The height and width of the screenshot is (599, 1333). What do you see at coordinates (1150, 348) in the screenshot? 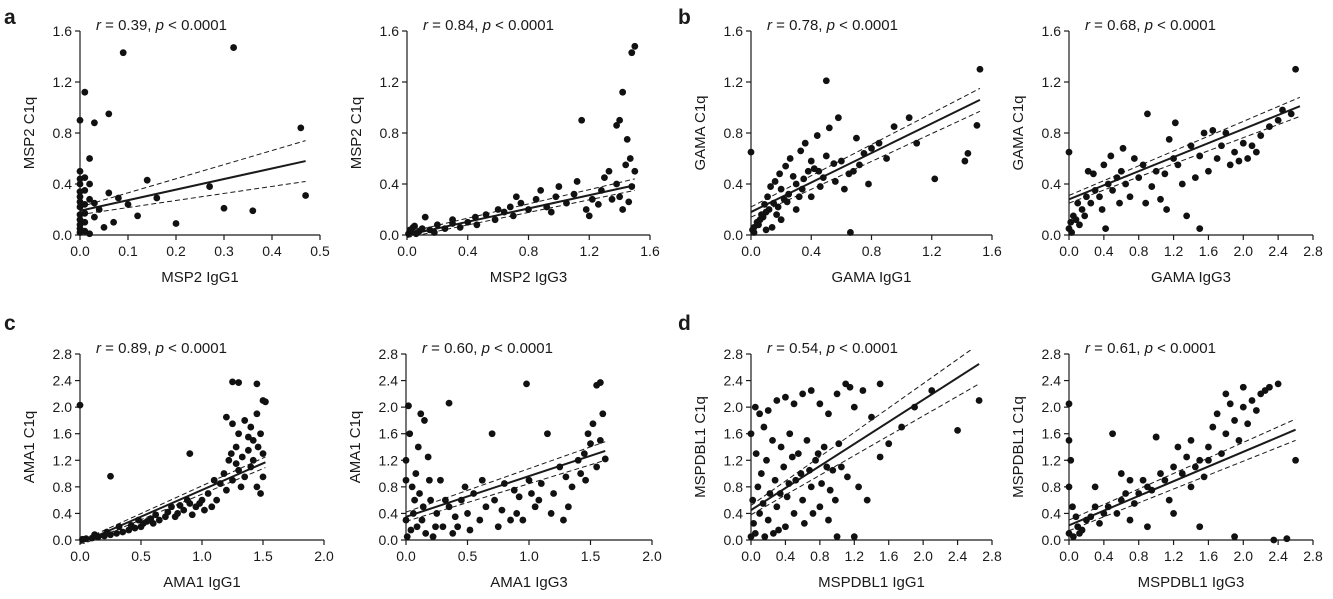
I see `correlation-annotation: r = 0.61, p < 0.0001` at bounding box center [1150, 348].